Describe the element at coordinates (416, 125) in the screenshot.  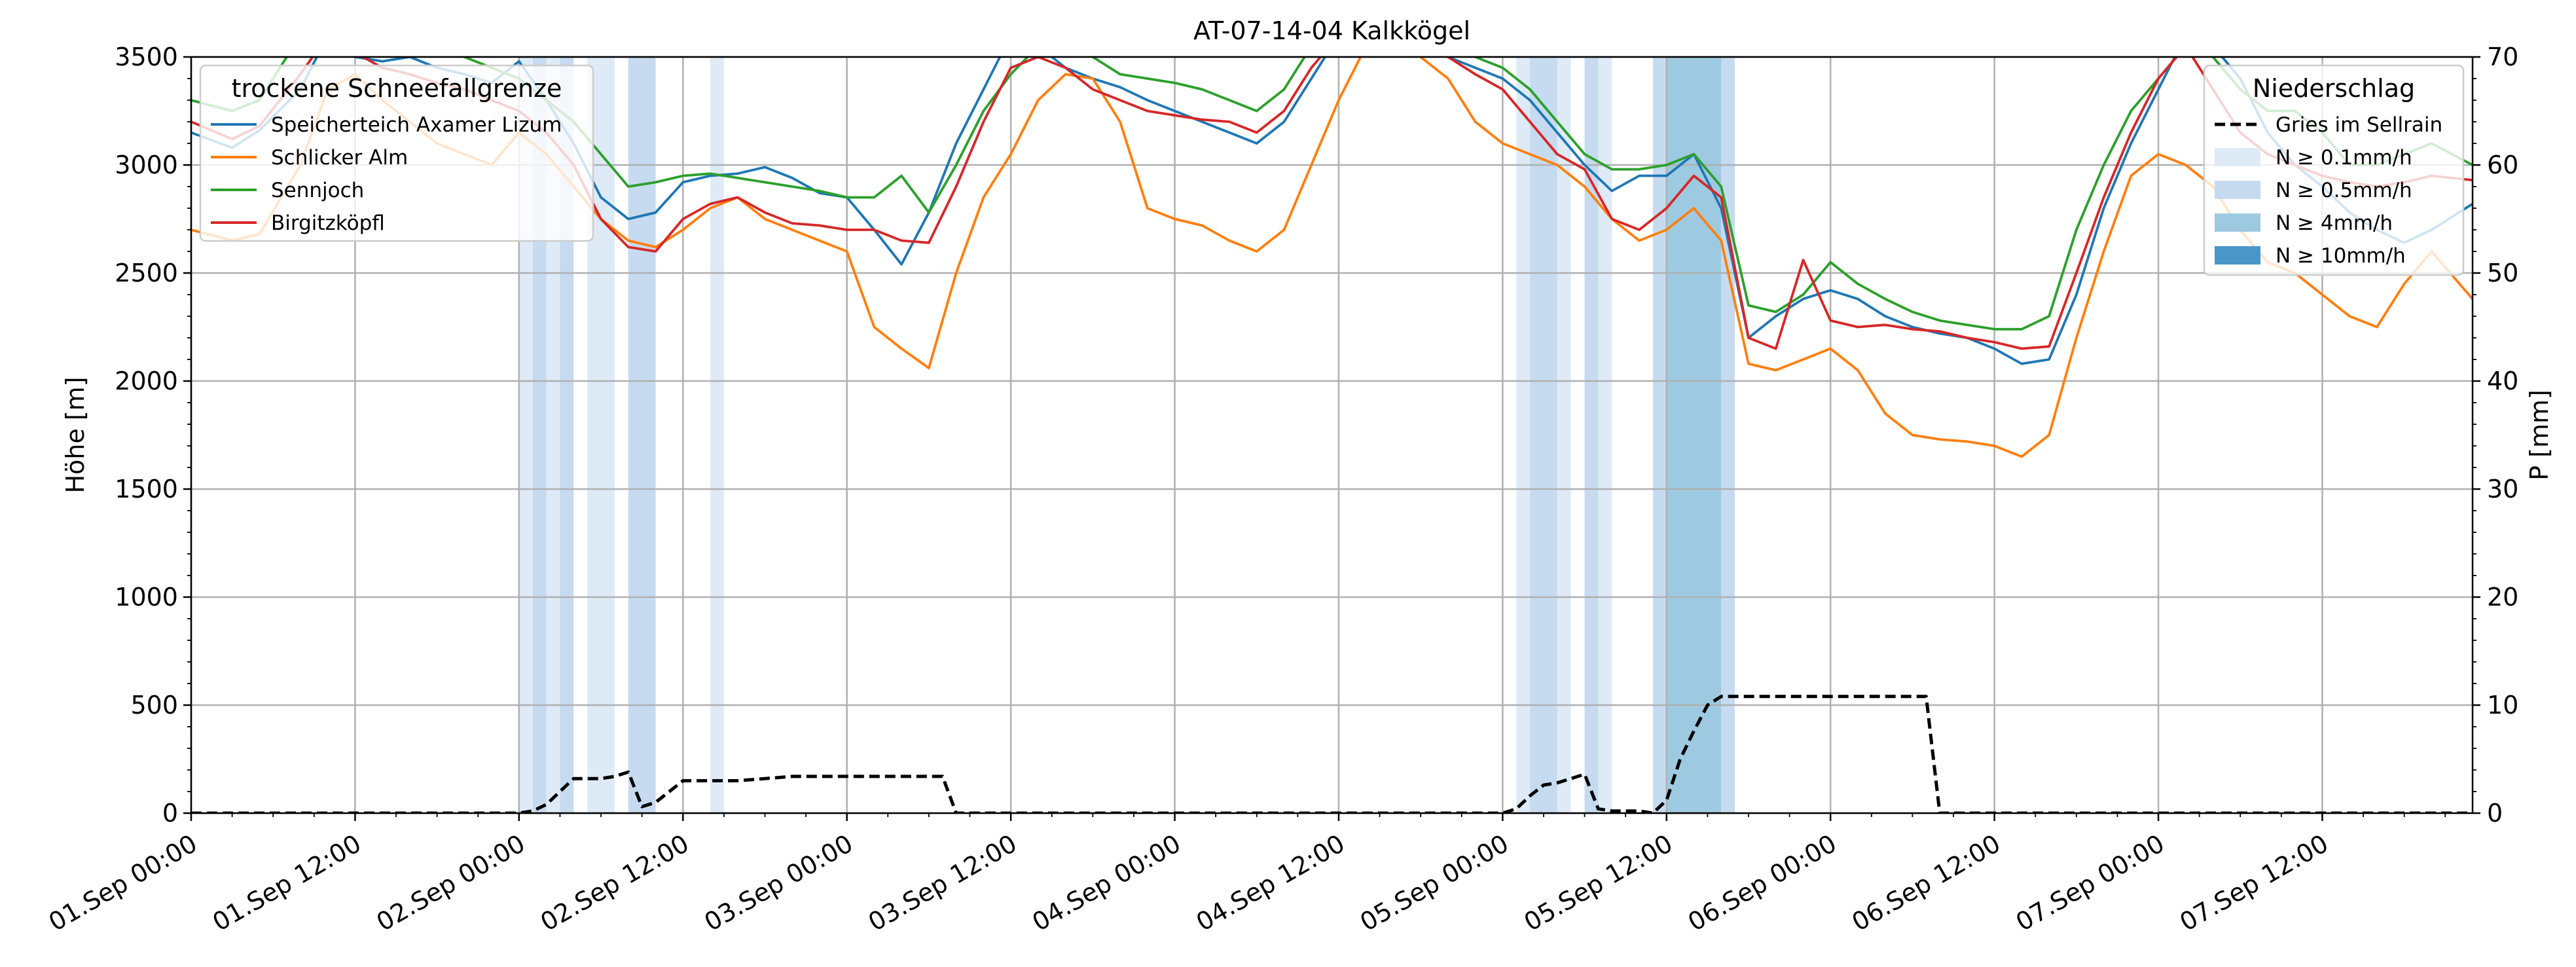
I see `legend-entry-label: Speicherteich Axamer Lizum` at that location.